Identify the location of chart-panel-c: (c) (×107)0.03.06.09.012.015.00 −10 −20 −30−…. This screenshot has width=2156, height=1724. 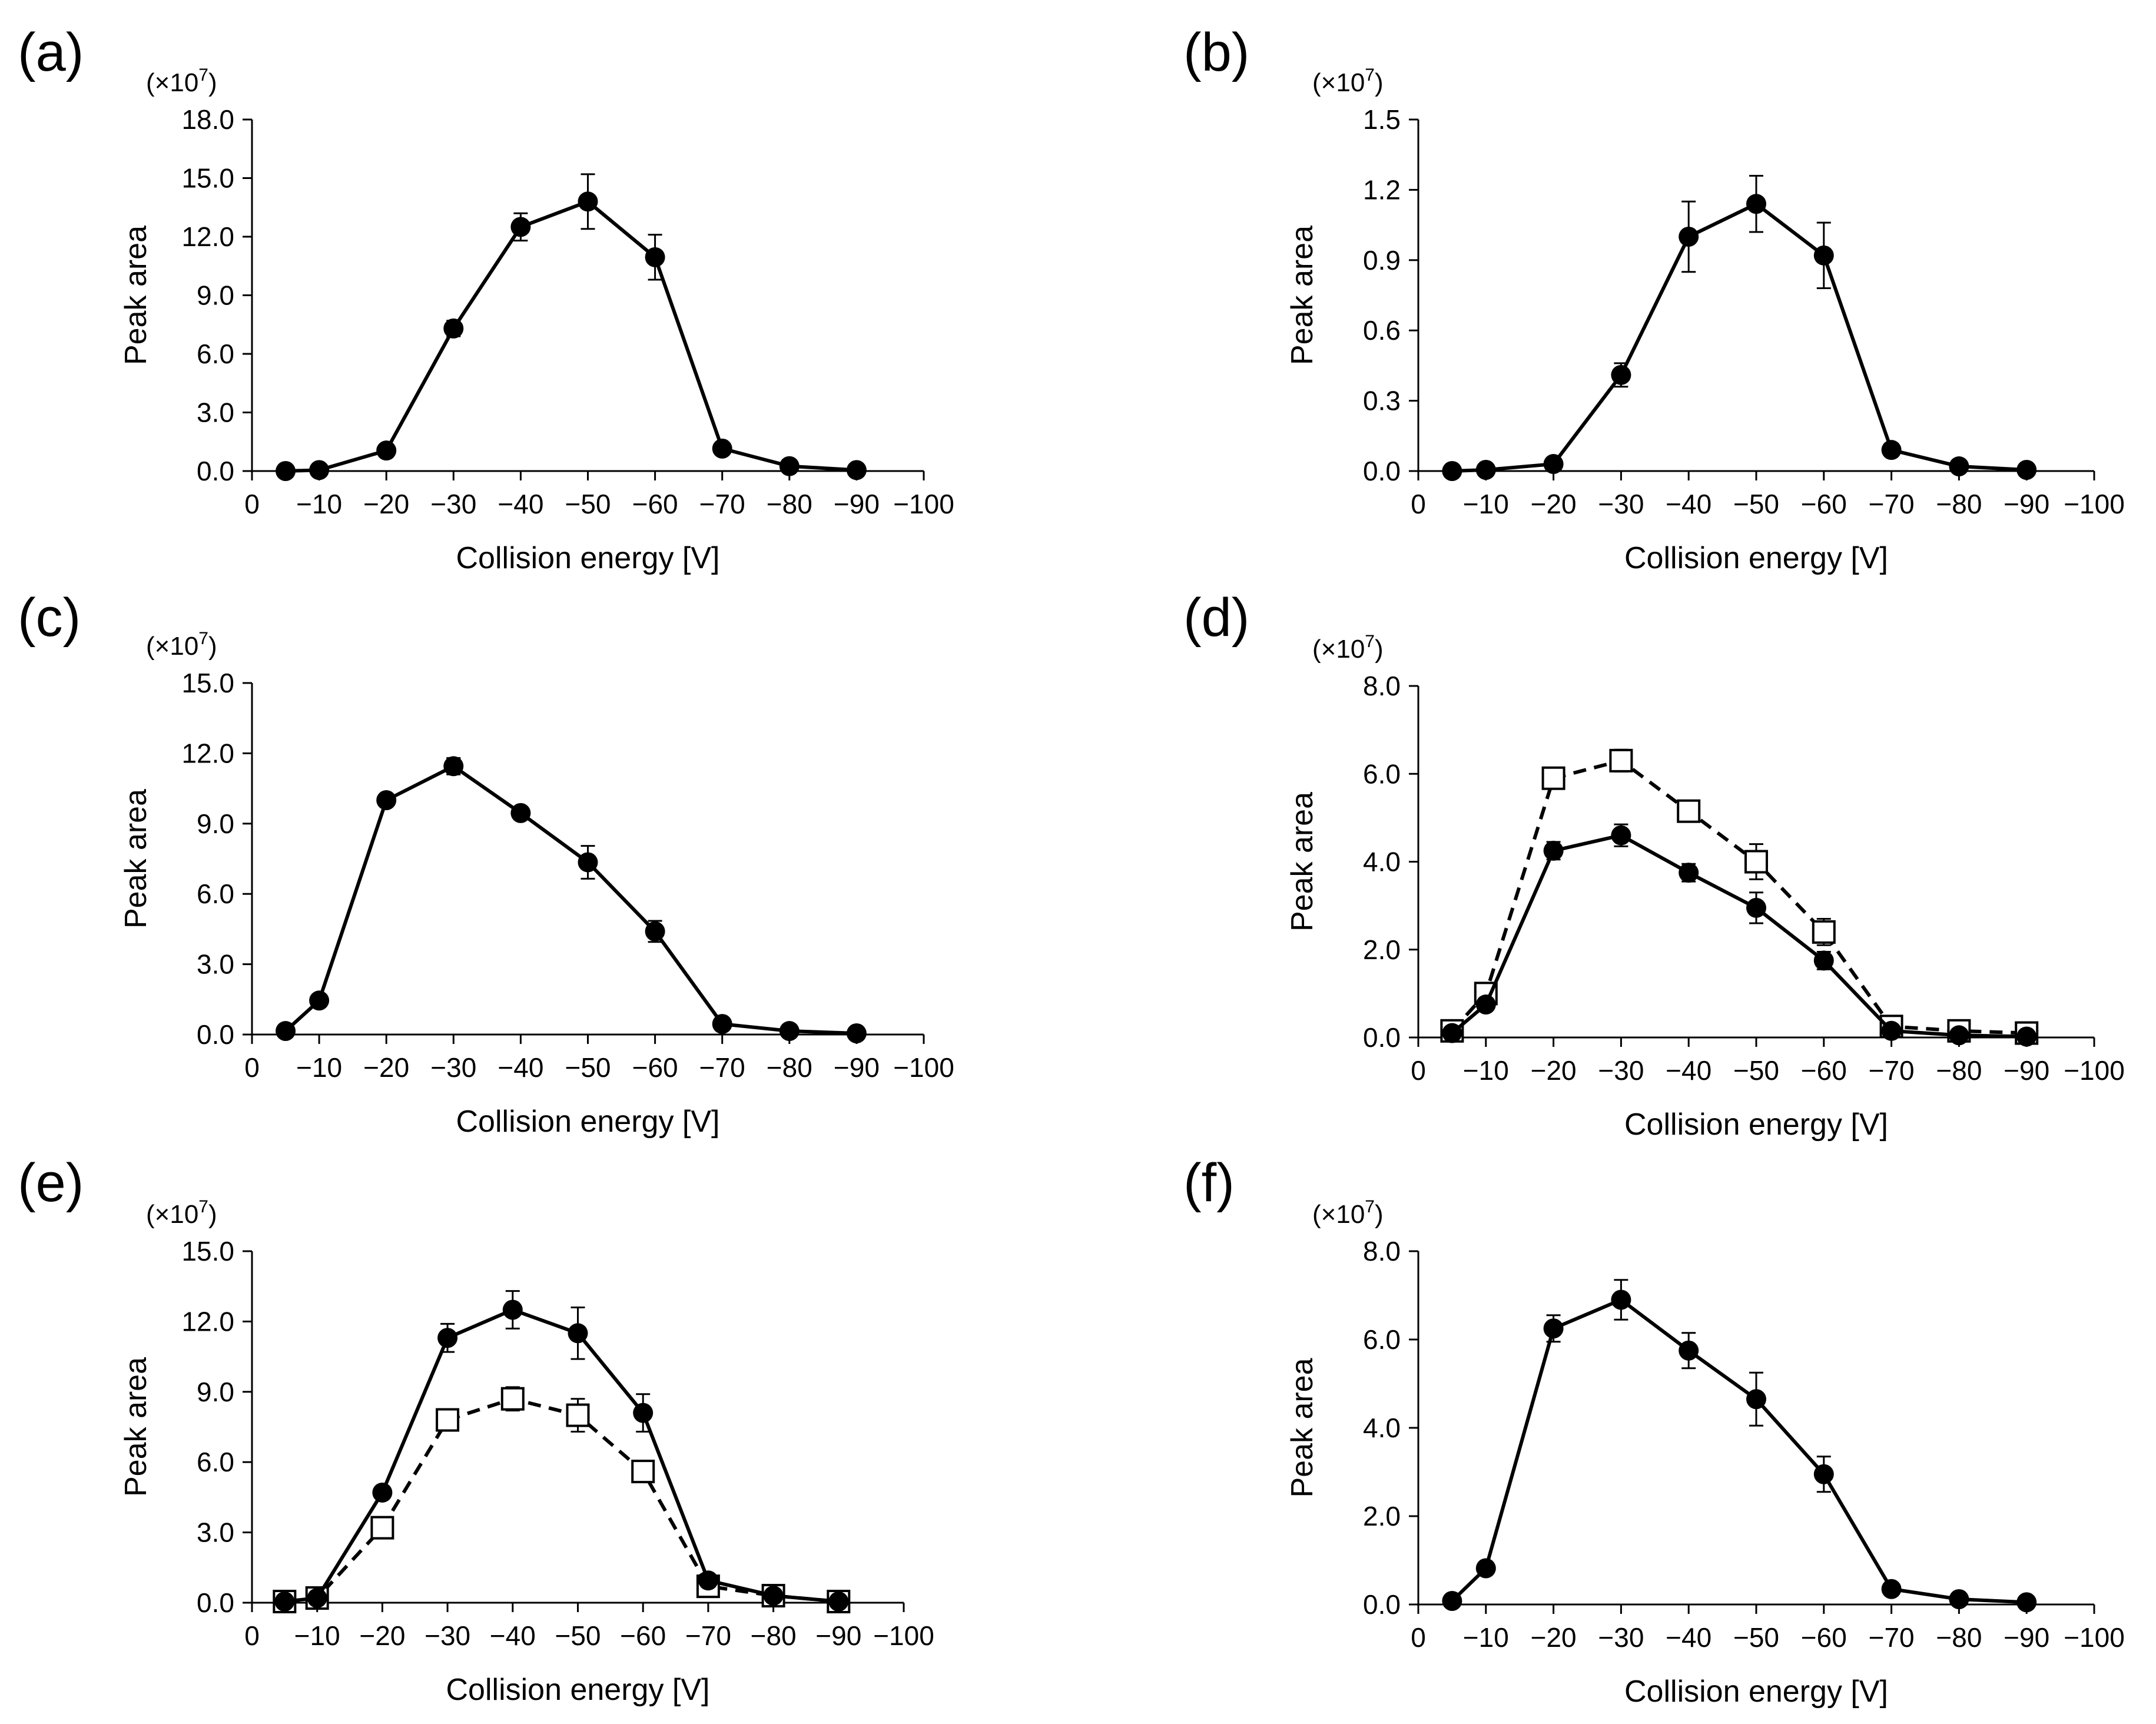
(486, 864).